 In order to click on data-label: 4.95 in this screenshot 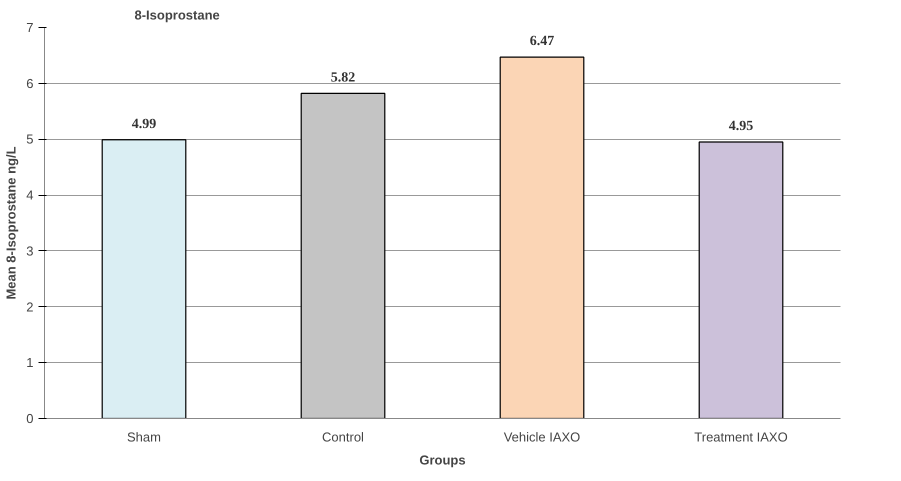, I will do `click(741, 126)`.